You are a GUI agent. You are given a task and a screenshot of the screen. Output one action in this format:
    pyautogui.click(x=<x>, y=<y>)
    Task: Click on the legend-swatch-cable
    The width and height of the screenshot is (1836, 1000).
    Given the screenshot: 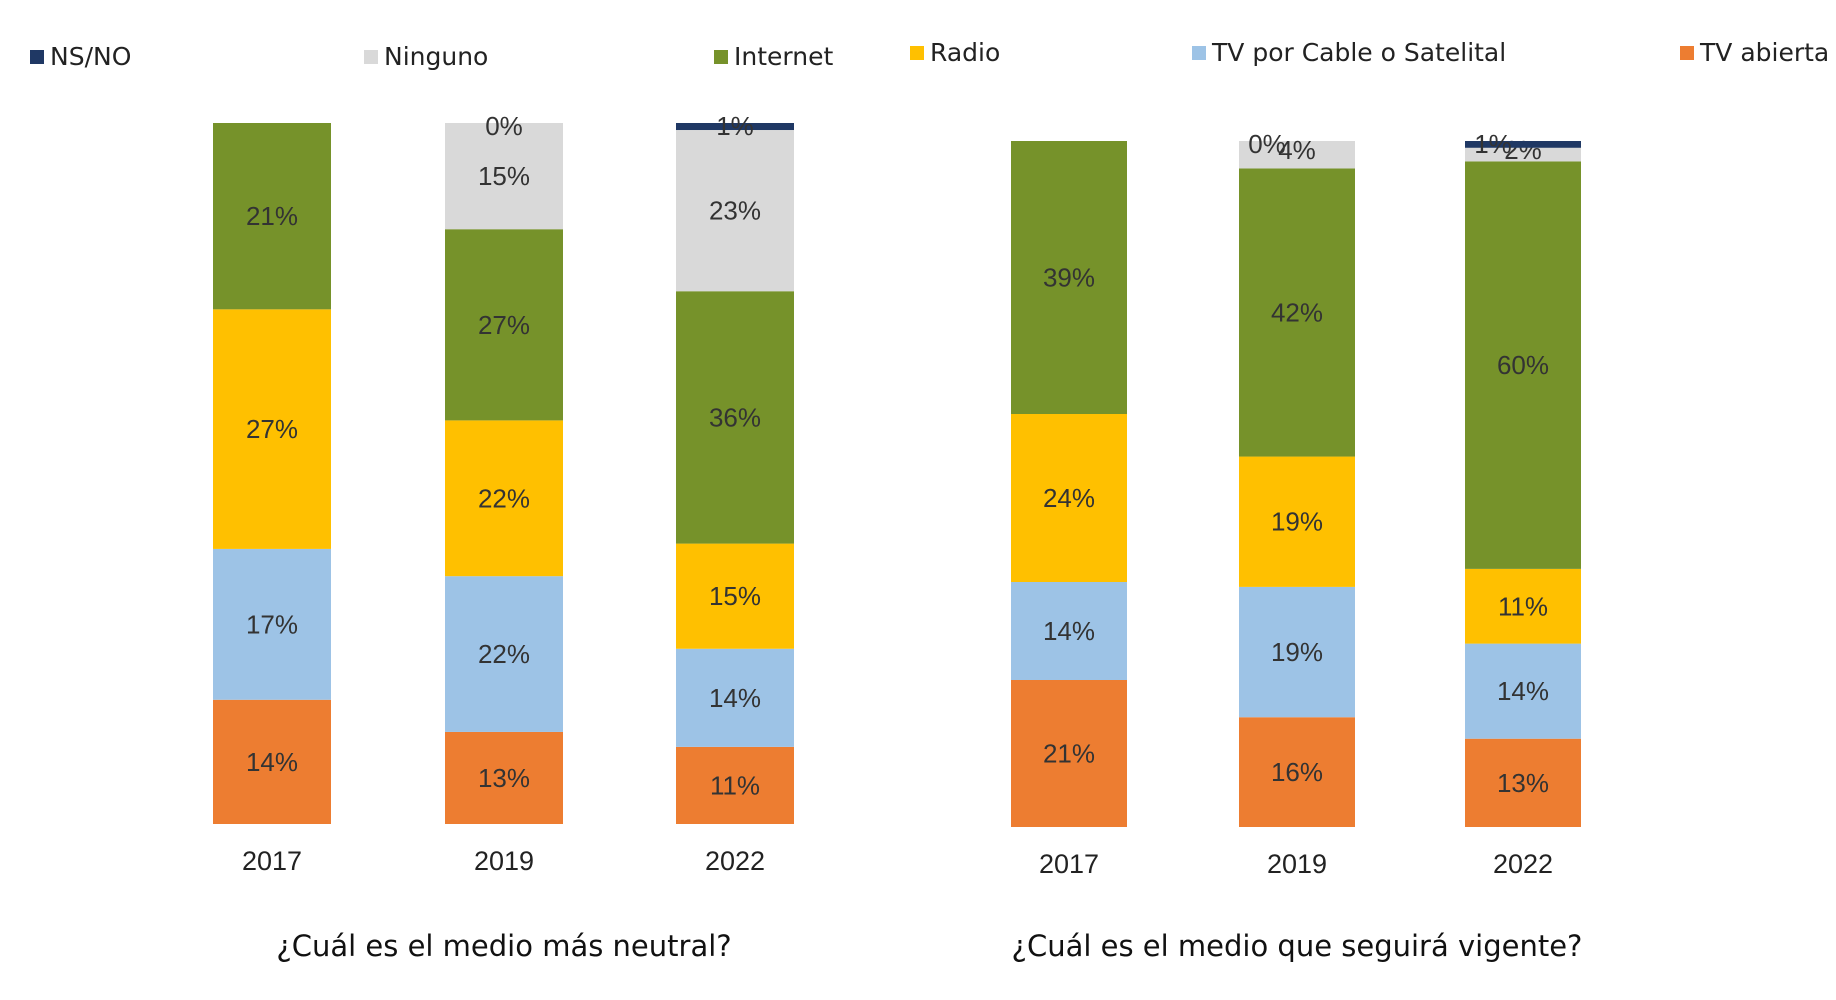 What is the action you would take?
    pyautogui.click(x=1199, y=53)
    